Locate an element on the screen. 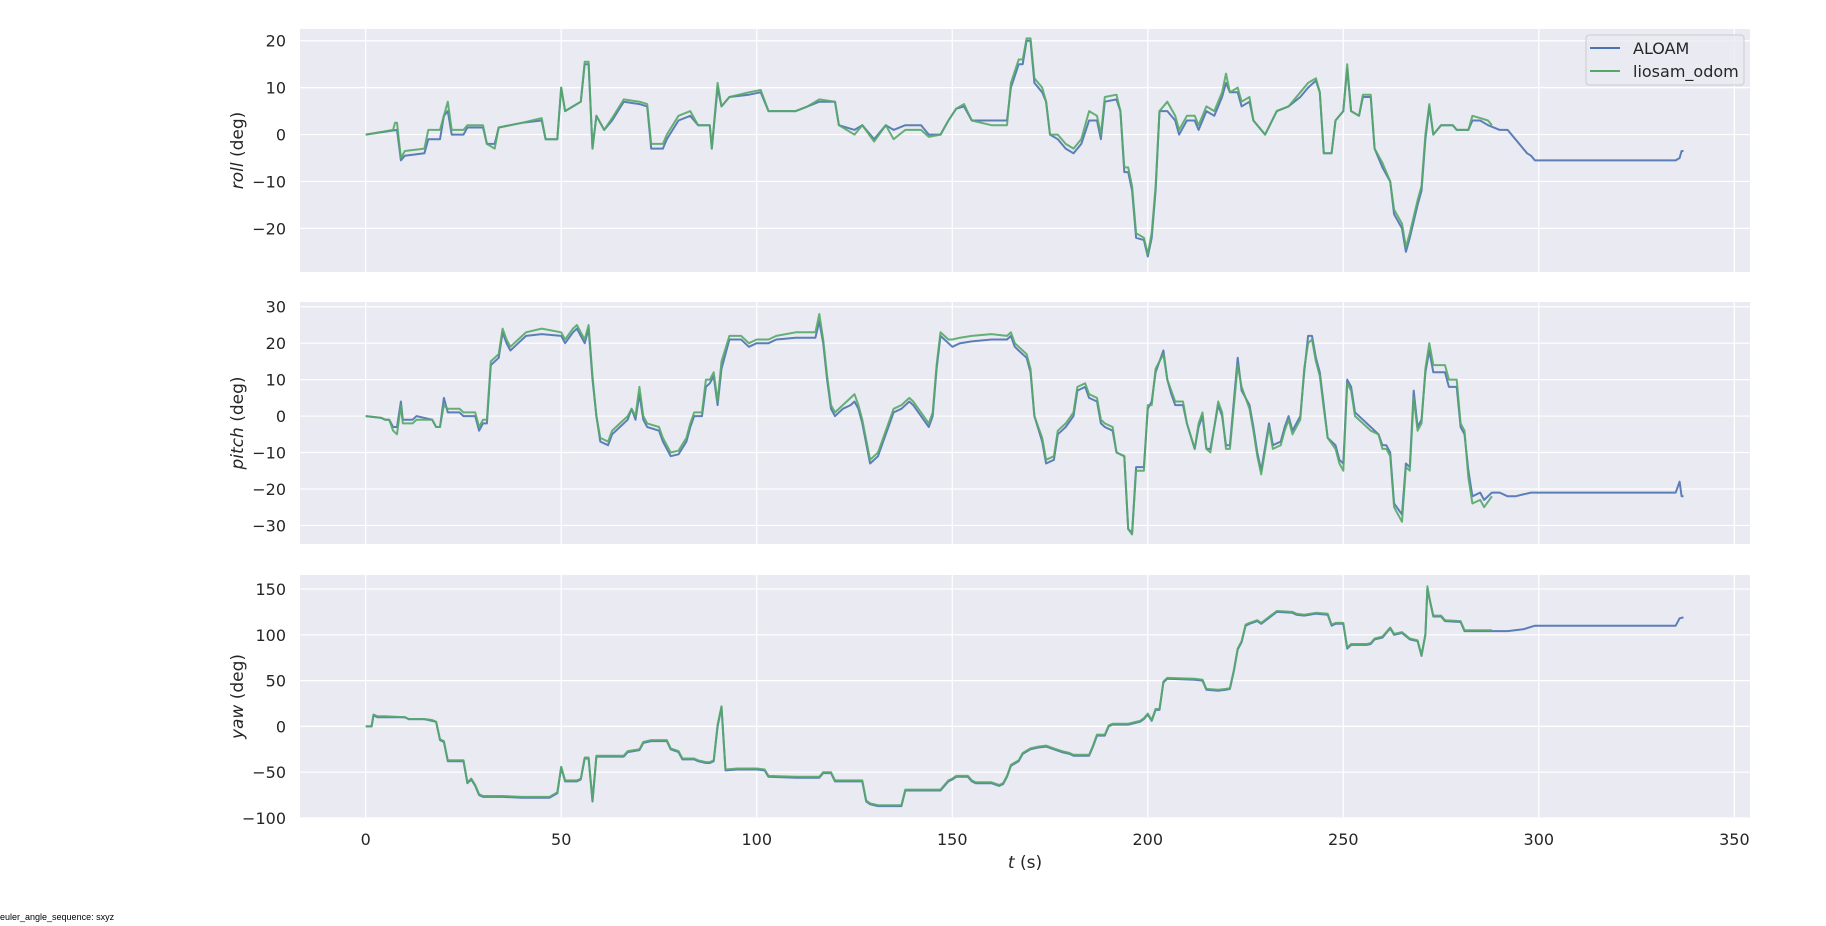 The width and height of the screenshot is (1826, 926). y-axis-label: pitch (deg) is located at coordinates (238, 423).